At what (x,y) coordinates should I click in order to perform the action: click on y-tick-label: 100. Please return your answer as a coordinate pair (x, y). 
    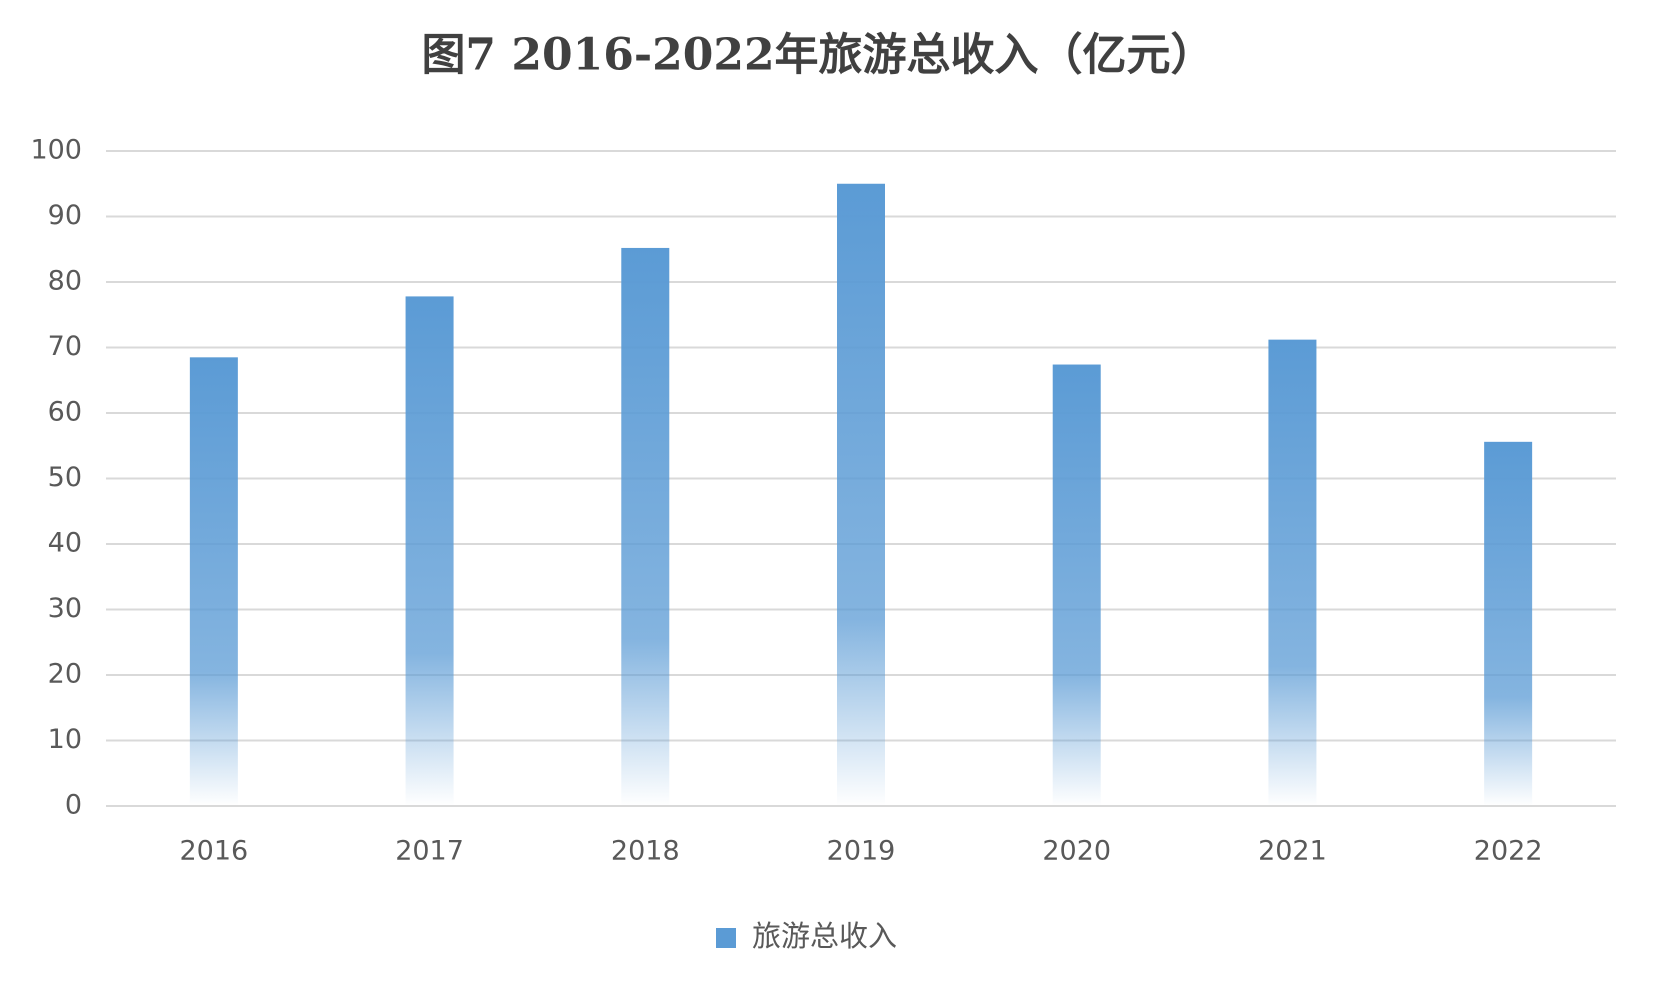
    Looking at the image, I should click on (56, 150).